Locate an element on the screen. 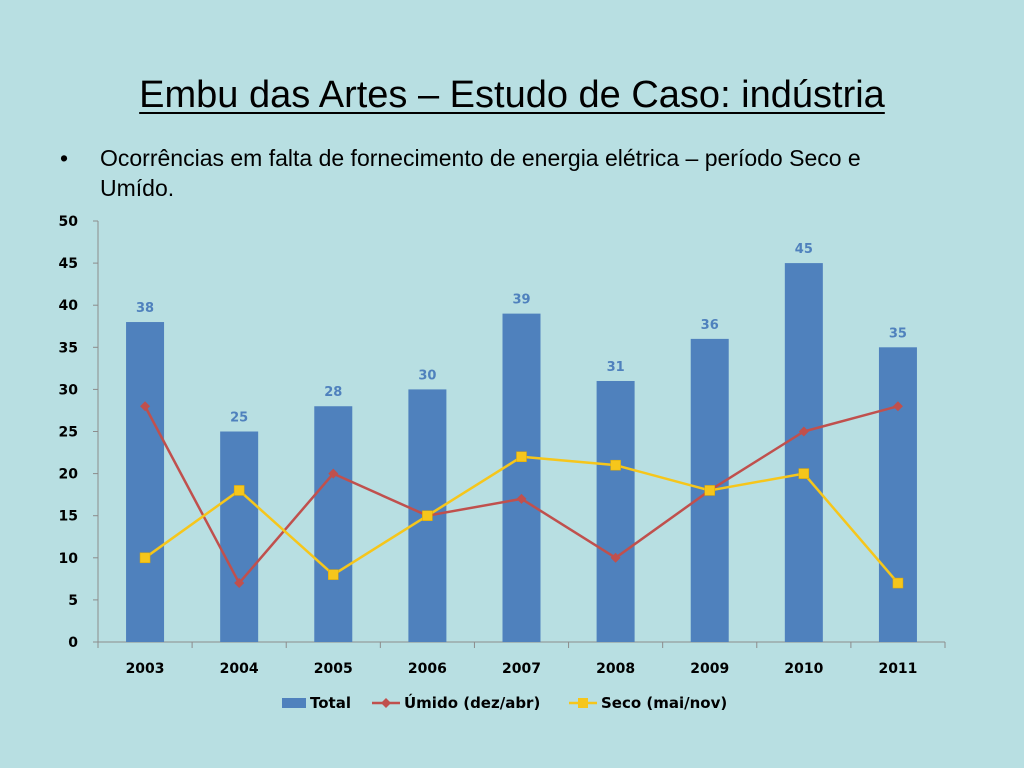 The height and width of the screenshot is (768, 1024). data-label-total: 28 is located at coordinates (333, 392).